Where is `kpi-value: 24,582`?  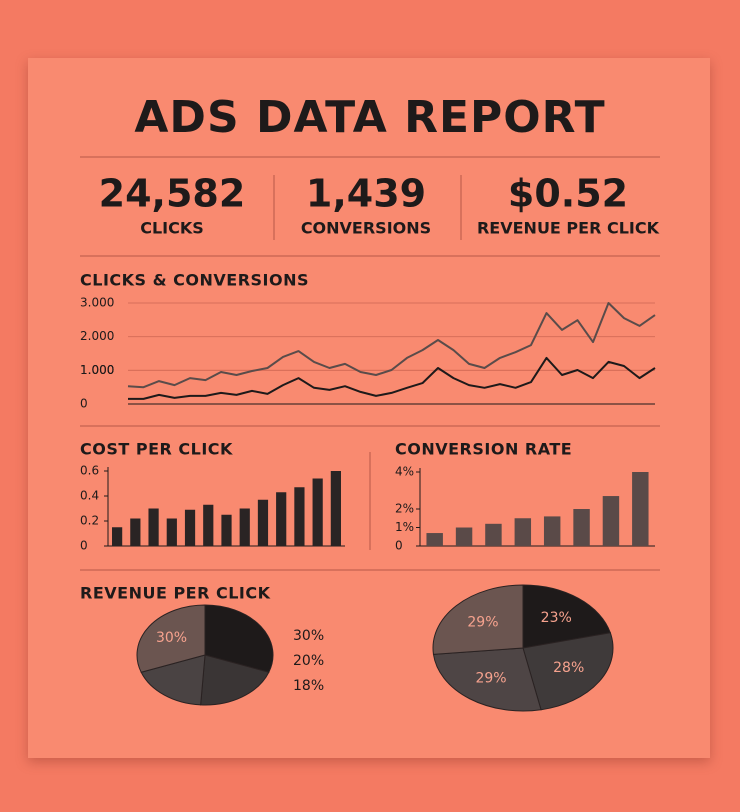 kpi-value: 24,582 is located at coordinates (172, 194).